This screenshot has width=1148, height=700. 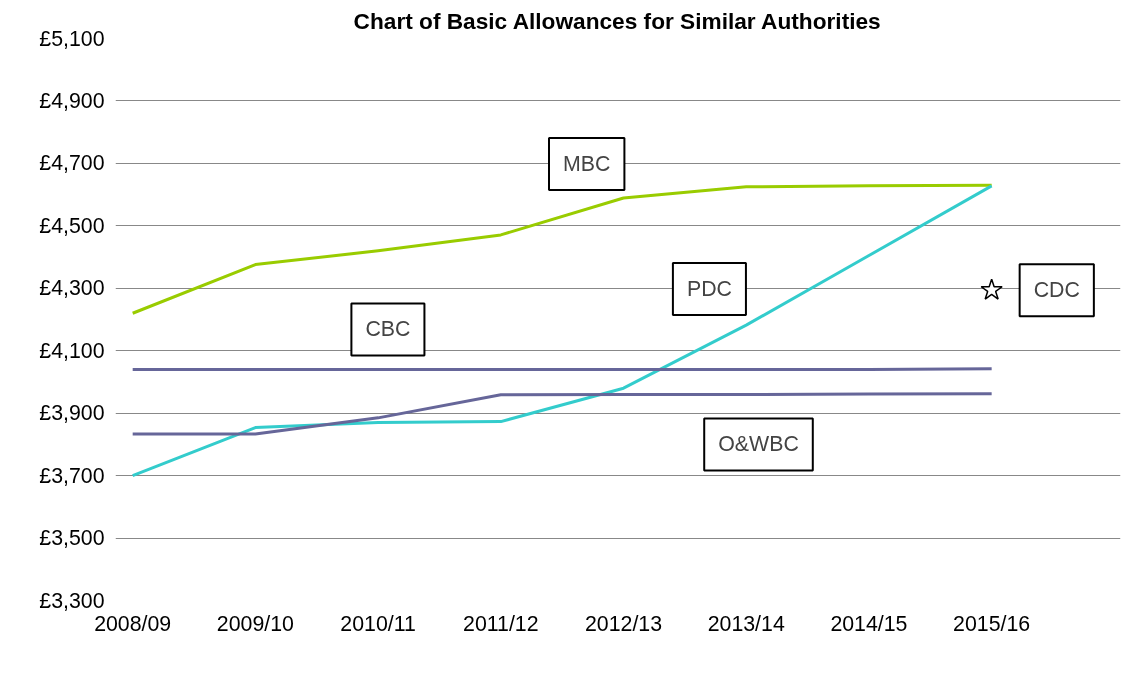 What do you see at coordinates (388, 329) in the screenshot?
I see `series-label: CBC` at bounding box center [388, 329].